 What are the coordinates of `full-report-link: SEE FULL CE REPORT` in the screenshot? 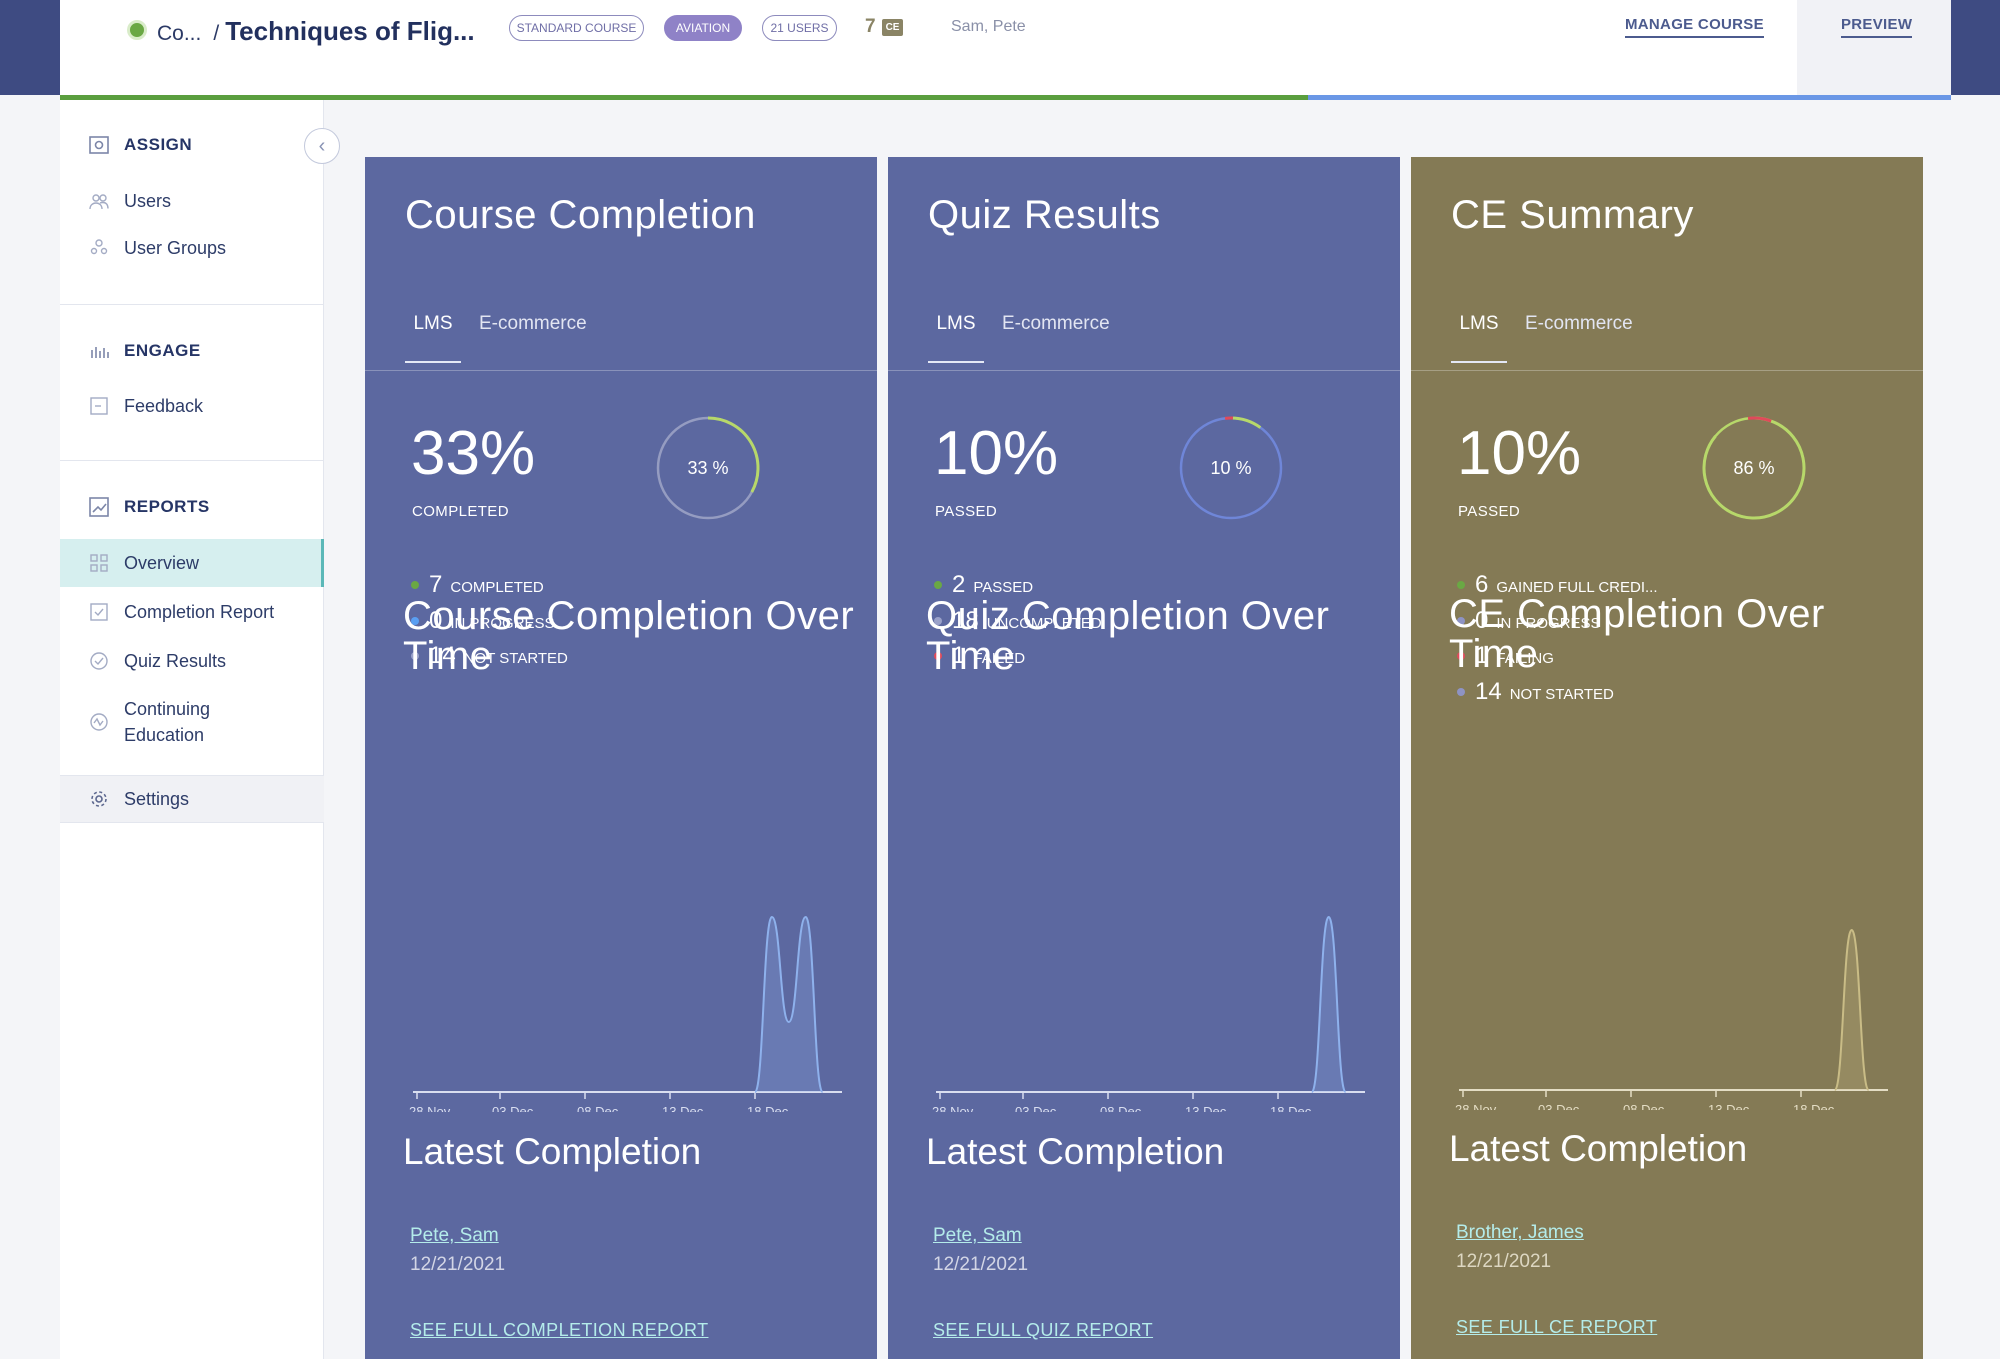 It's located at (1557, 1327).